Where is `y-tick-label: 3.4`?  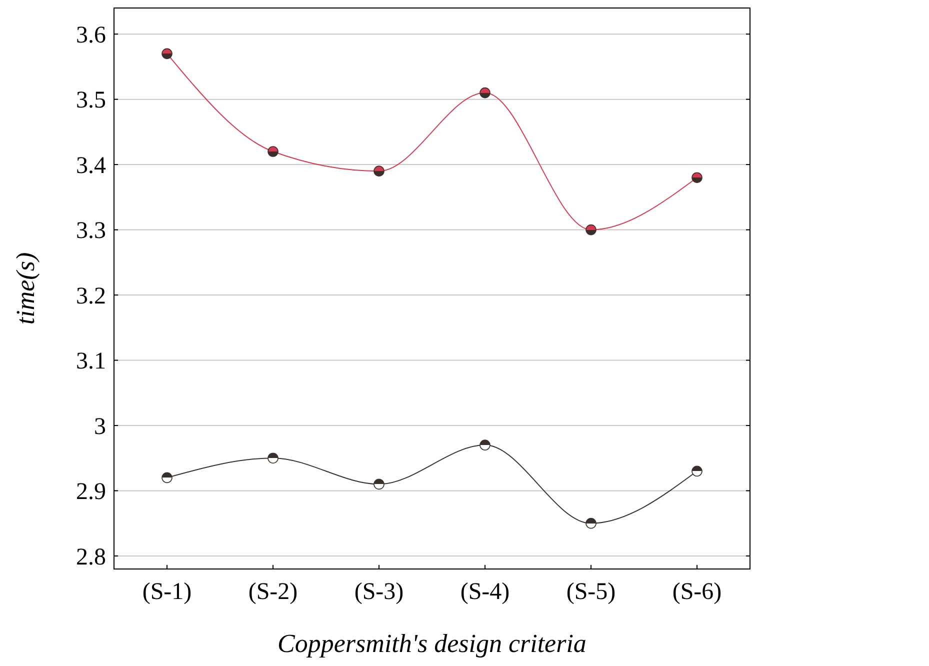 y-tick-label: 3.4 is located at coordinates (91, 165).